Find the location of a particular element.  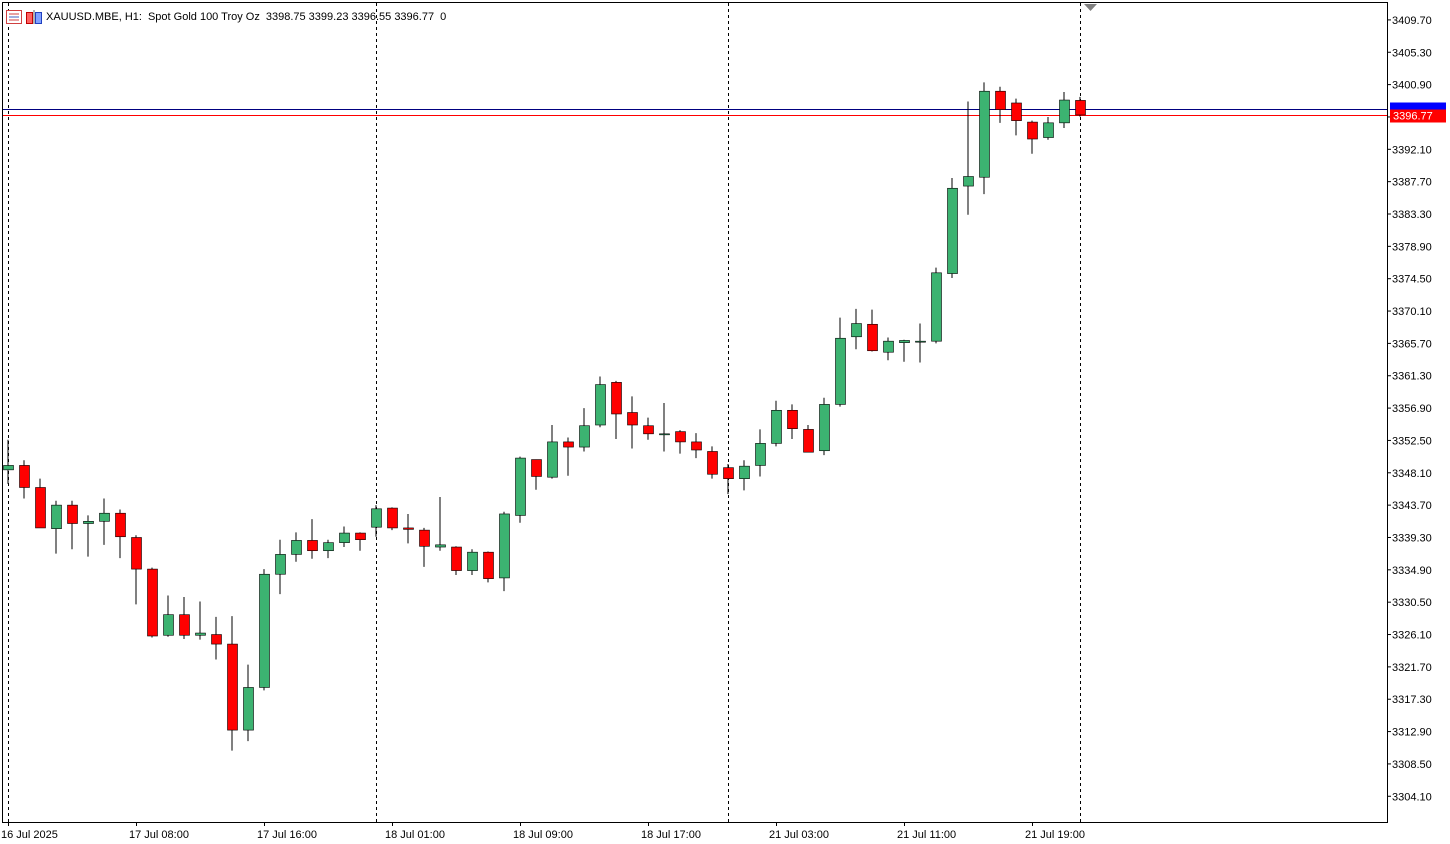

price-tick-label: 3352.50 is located at coordinates (1412, 441).